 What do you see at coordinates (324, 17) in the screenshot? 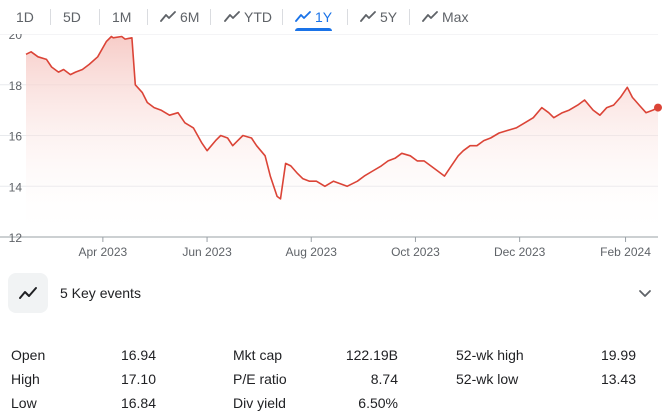
I see `tab-label: 1Y` at bounding box center [324, 17].